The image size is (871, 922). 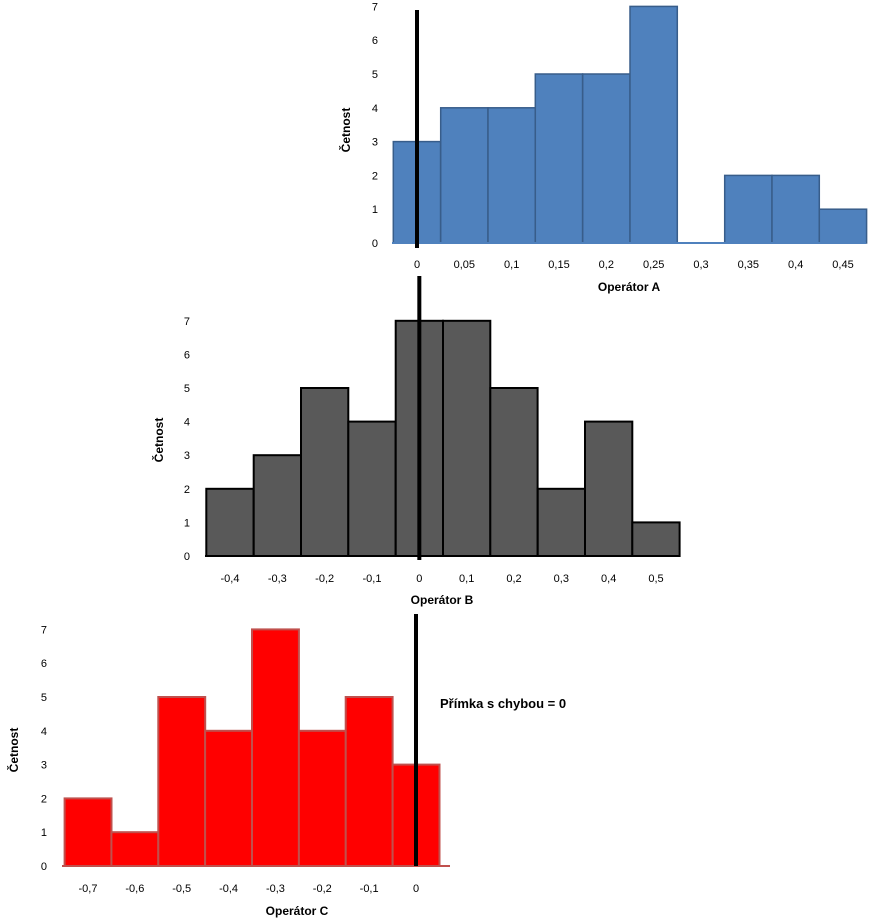 I want to click on x-tick-label: 0,15, so click(x=558, y=265).